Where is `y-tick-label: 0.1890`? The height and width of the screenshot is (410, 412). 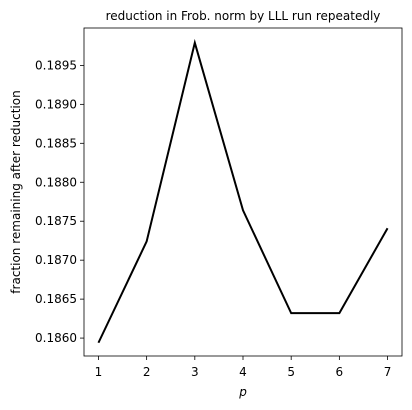 y-tick-label: 0.1890 is located at coordinates (56, 104).